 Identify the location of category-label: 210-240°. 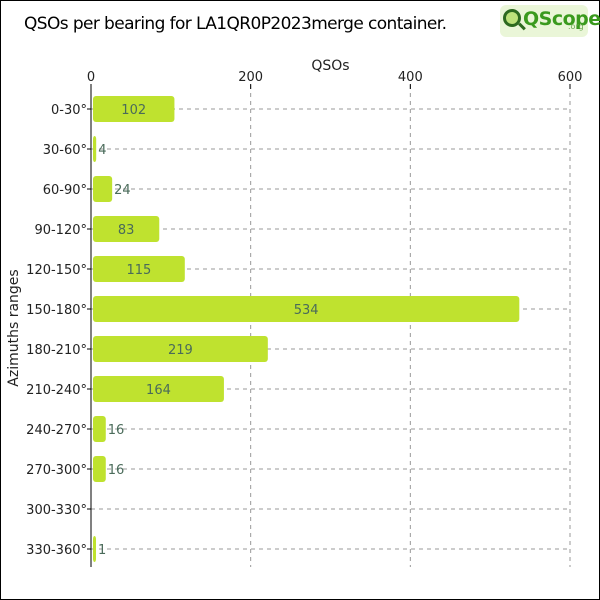
(56, 390).